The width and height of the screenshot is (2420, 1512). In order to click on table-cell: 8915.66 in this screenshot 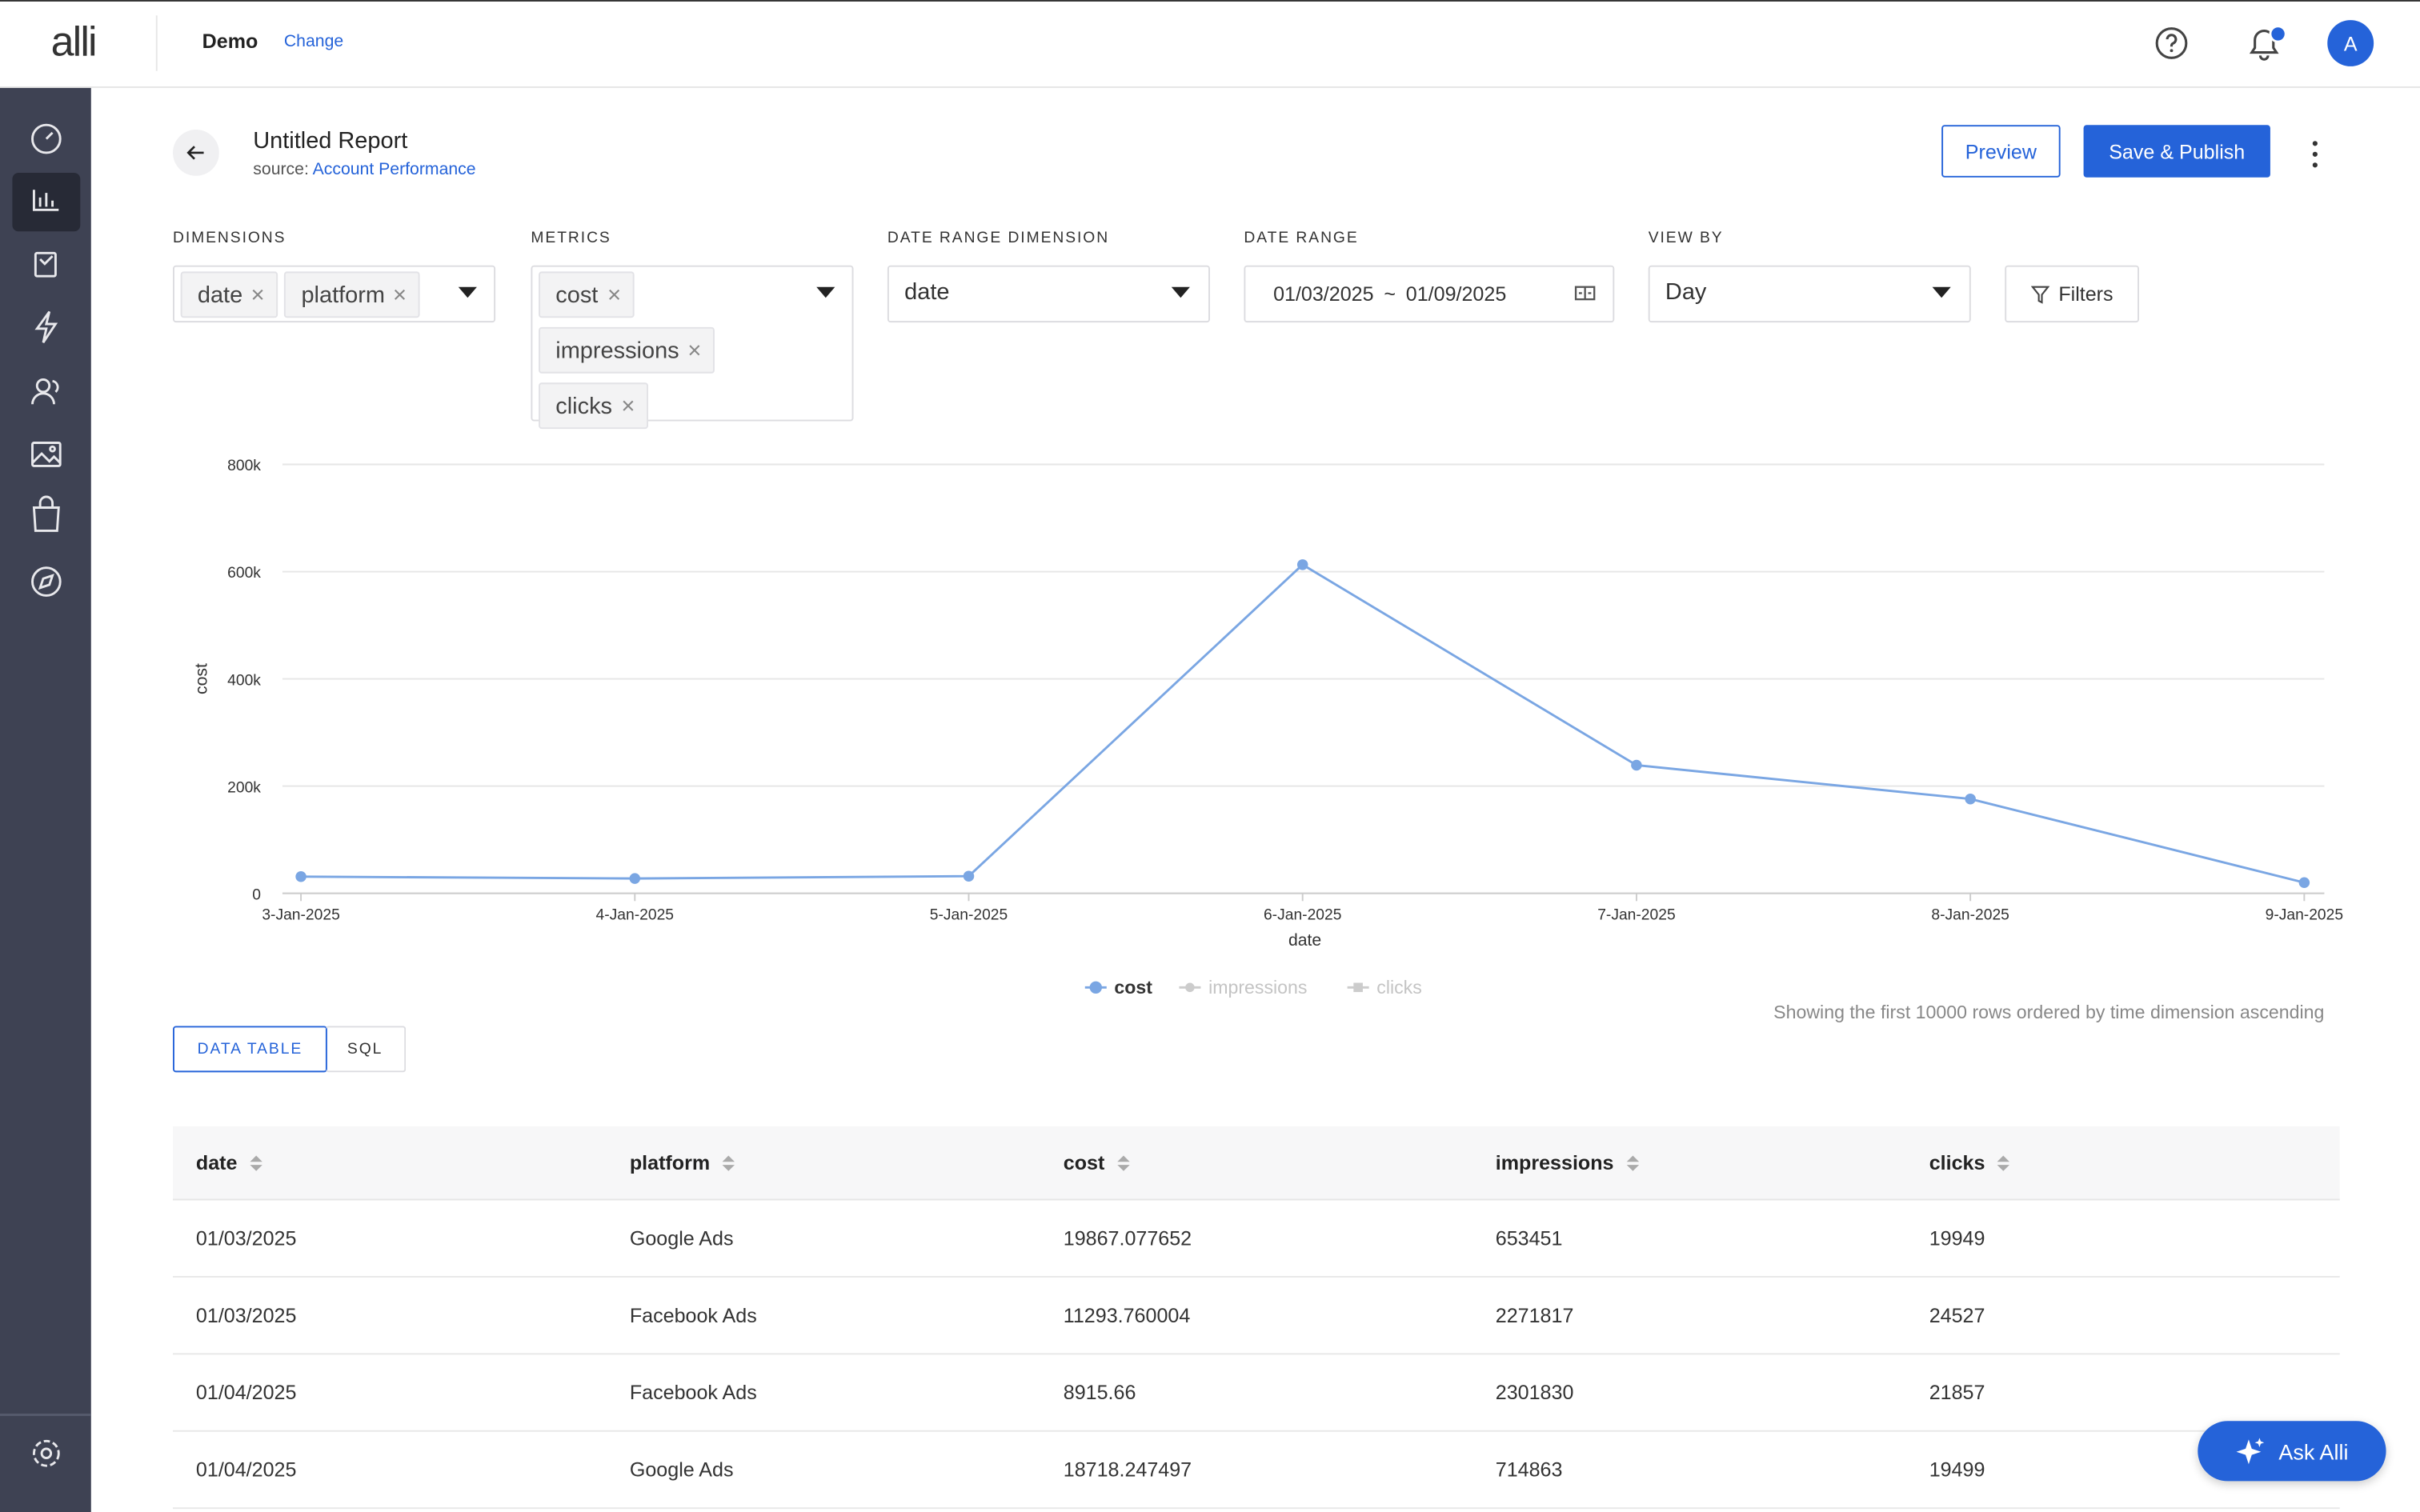, I will do `click(1099, 1392)`.